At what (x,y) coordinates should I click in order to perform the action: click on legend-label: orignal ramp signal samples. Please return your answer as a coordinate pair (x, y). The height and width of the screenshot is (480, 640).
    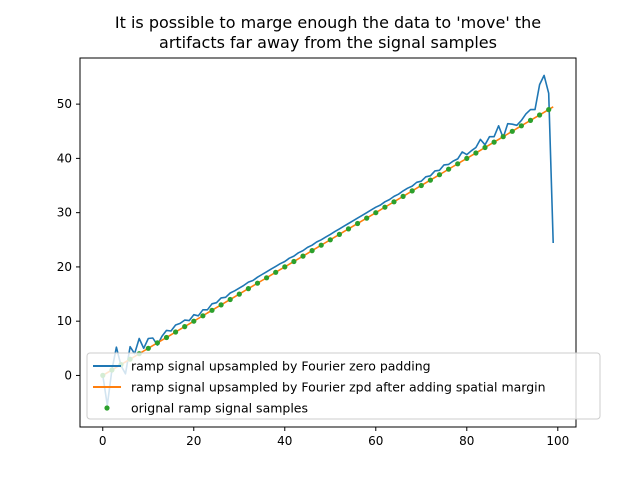
    Looking at the image, I should click on (219, 408).